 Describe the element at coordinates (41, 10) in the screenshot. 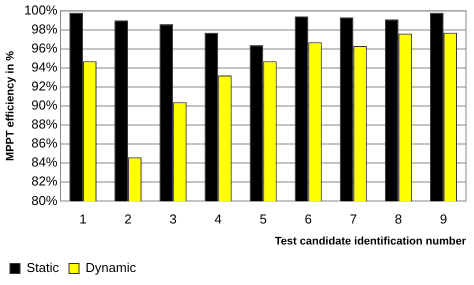

I see `y-tick-label: 100%` at that location.